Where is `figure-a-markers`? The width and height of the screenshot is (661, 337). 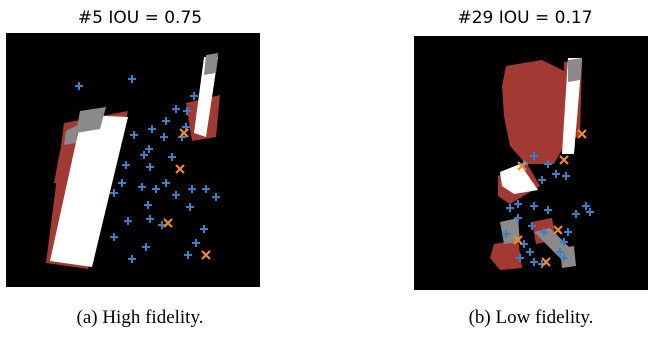 figure-a-markers is located at coordinates (147, 169).